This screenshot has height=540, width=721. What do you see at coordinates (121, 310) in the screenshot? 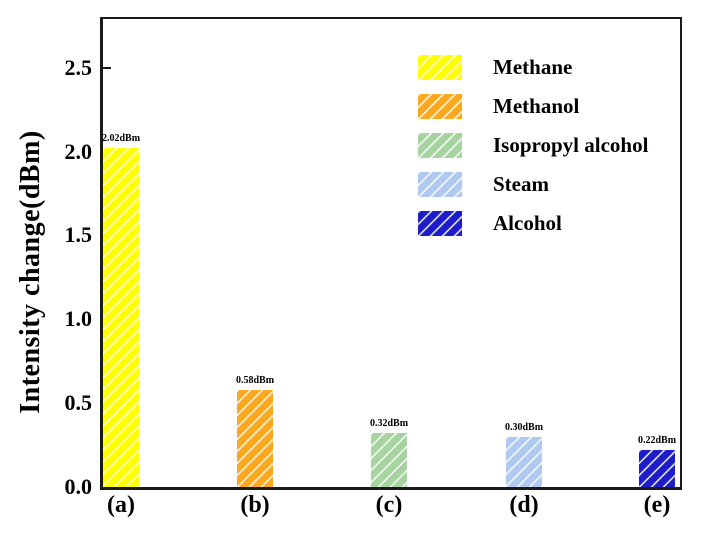
I see `bar-methane: 2.02dBm` at bounding box center [121, 310].